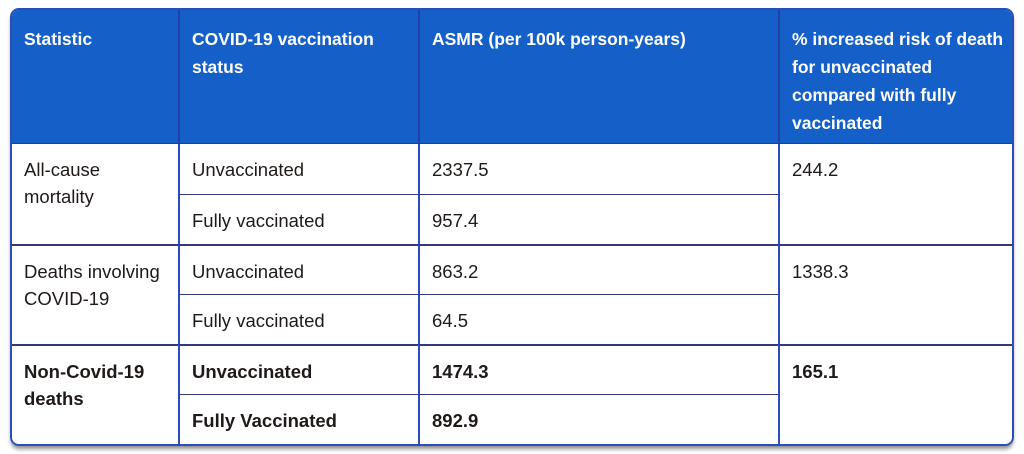 The image size is (1024, 454). I want to click on asmr-cell: 957.4, so click(598, 219).